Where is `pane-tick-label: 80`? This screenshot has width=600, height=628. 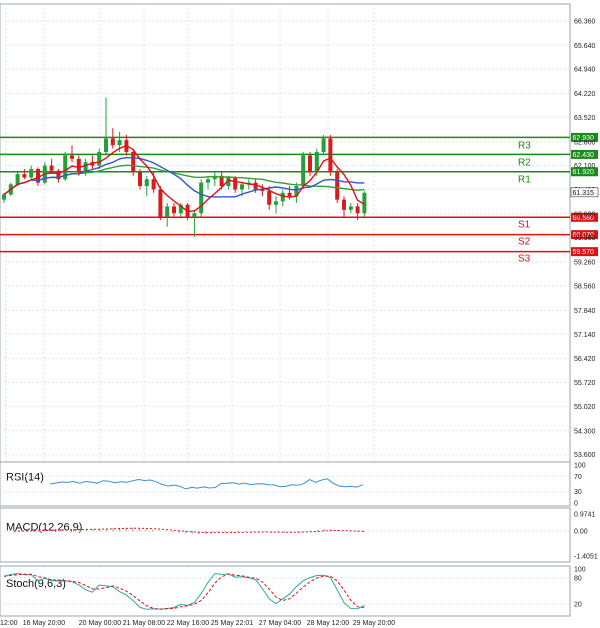
pane-tick-label: 80 is located at coordinates (578, 578).